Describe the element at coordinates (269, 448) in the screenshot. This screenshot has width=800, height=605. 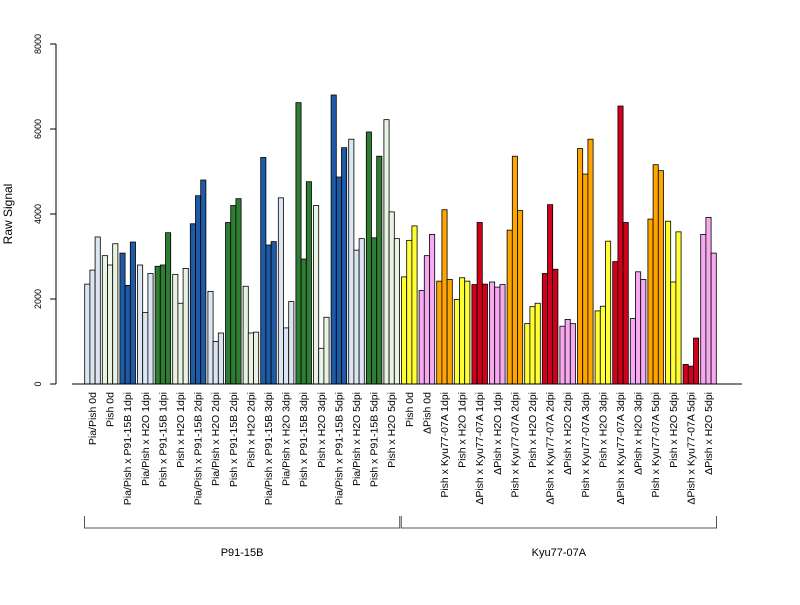
I see `x-tick-label: Pia/Pish x P91-15B 3dpi` at that location.